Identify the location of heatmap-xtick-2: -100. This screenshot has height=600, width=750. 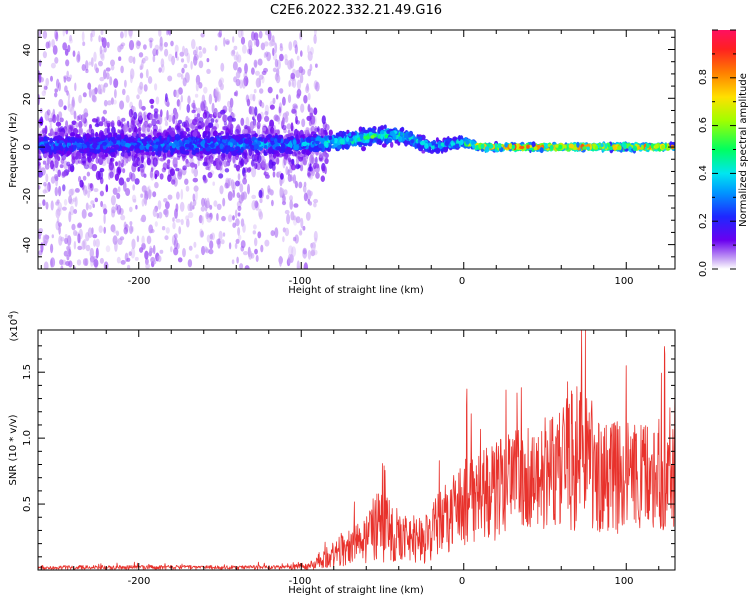
(300, 281).